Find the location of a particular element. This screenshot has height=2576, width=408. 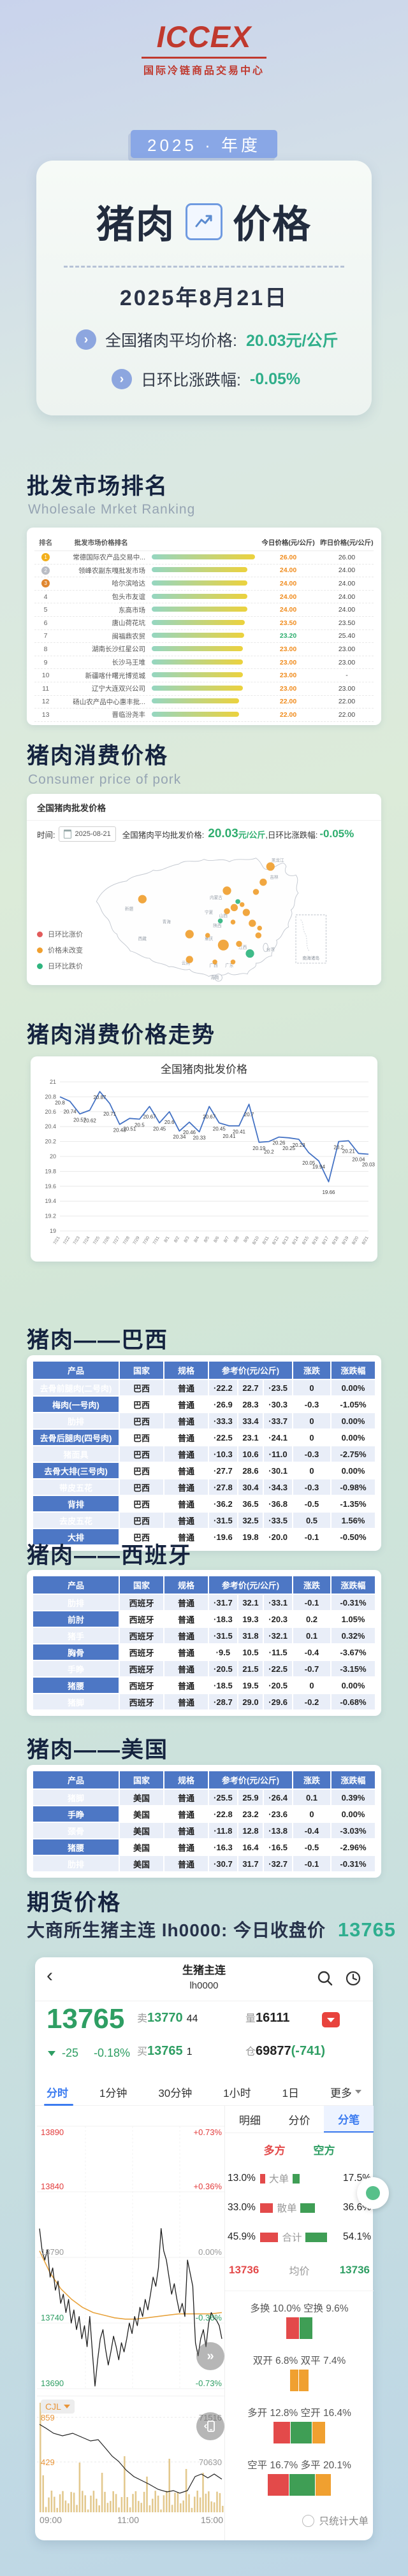

svg-text: 20.26 is located at coordinates (279, 1143).